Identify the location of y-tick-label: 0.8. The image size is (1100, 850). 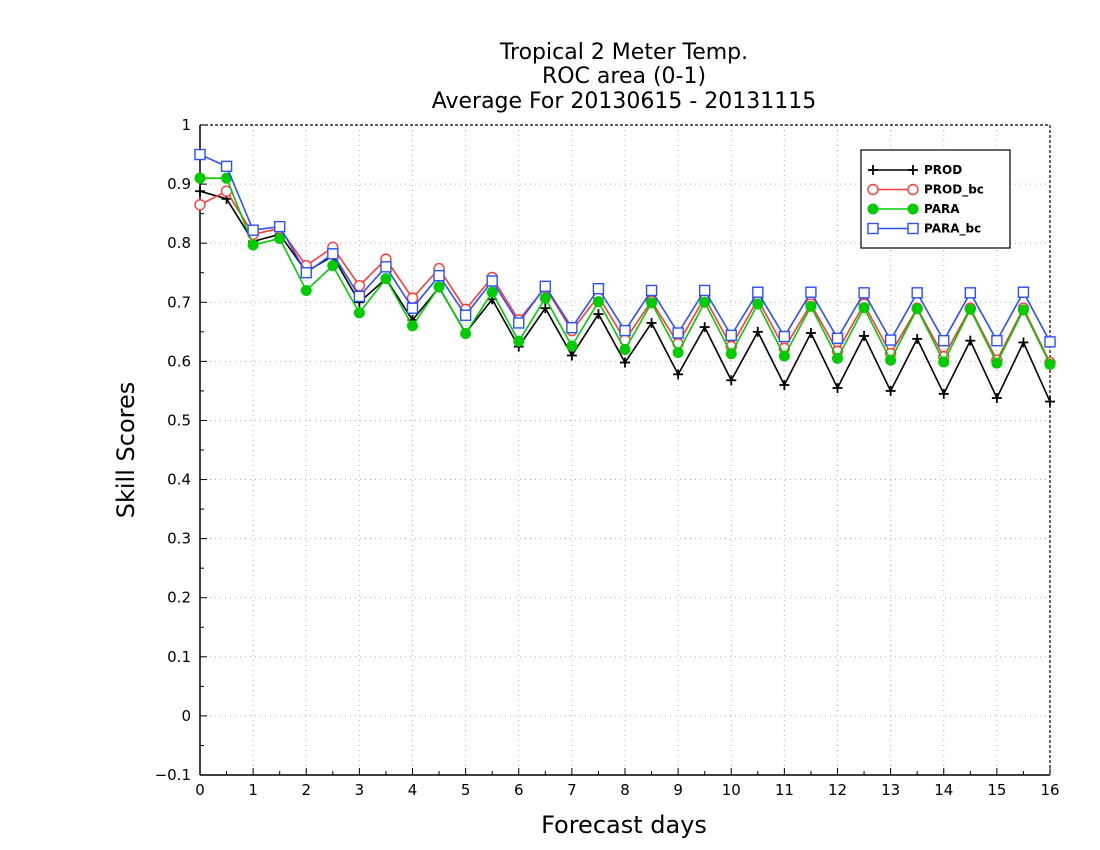
(179, 243).